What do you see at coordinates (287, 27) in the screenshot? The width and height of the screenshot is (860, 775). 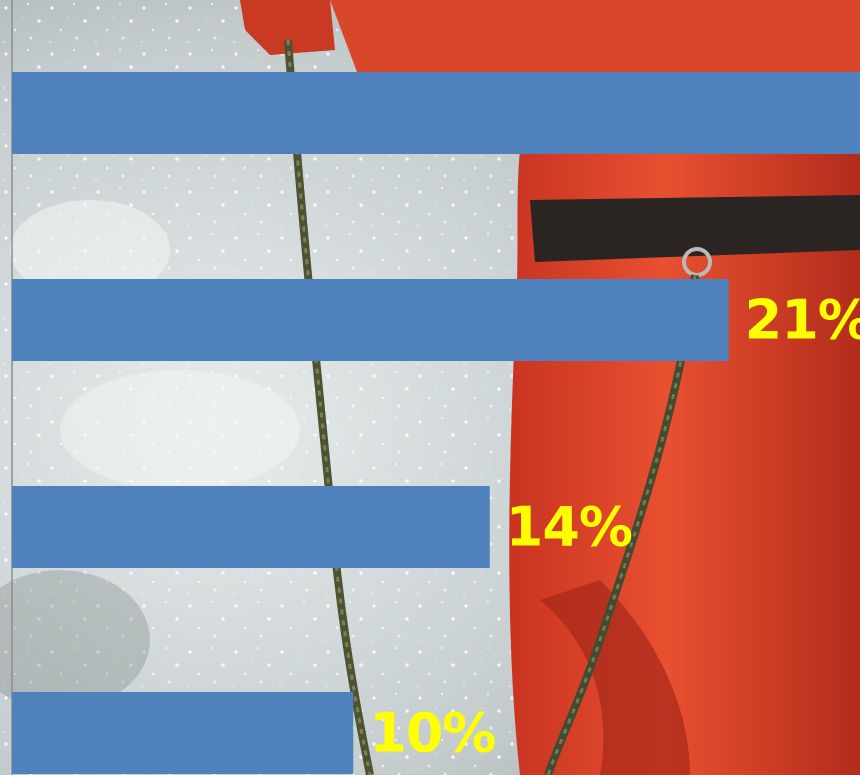 I see `glove-icon` at bounding box center [287, 27].